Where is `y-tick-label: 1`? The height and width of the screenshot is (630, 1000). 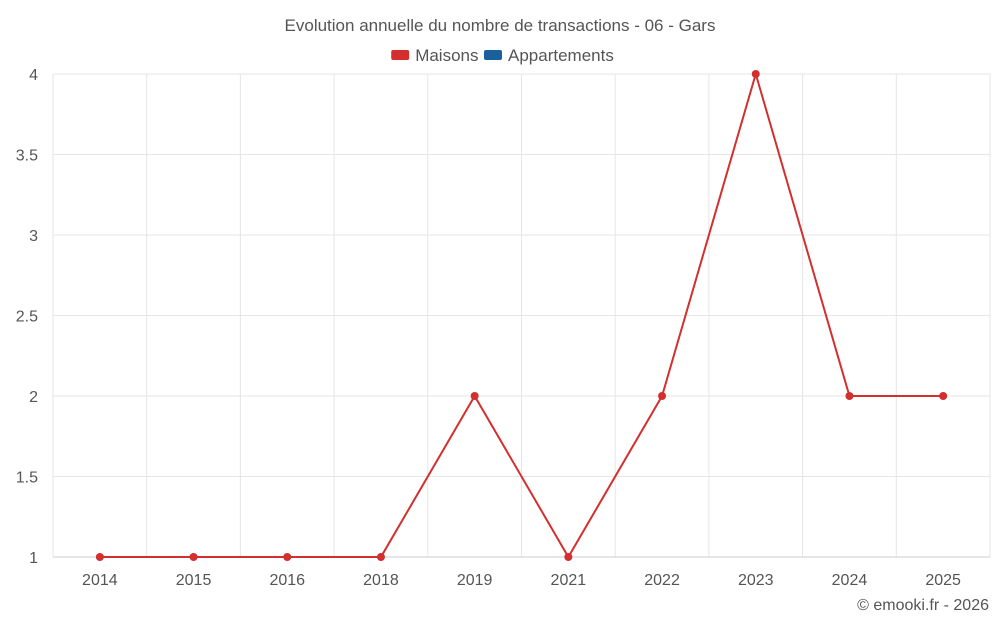
y-tick-label: 1 is located at coordinates (33, 558).